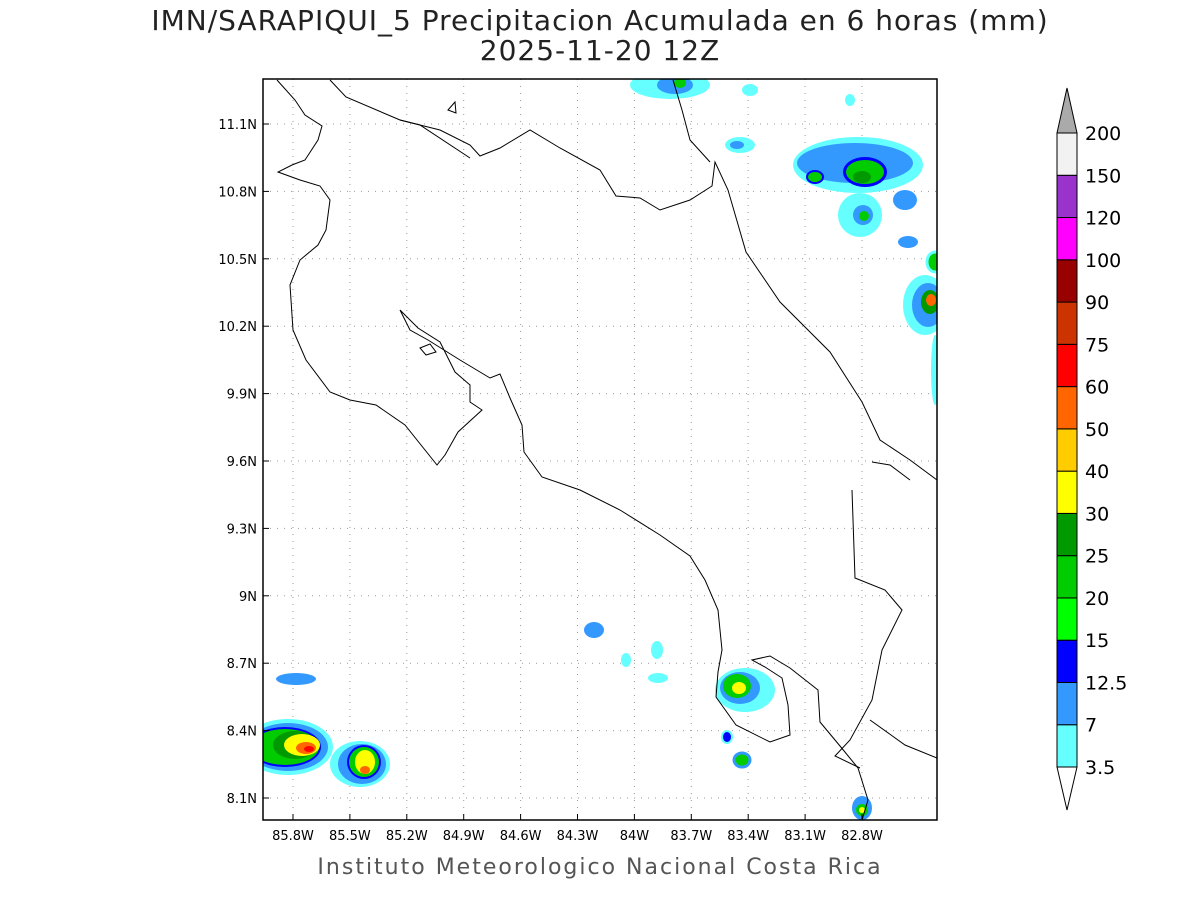 Image resolution: width=1200 pixels, height=900 pixels. I want to click on colorbar-label: 60, so click(1097, 388).